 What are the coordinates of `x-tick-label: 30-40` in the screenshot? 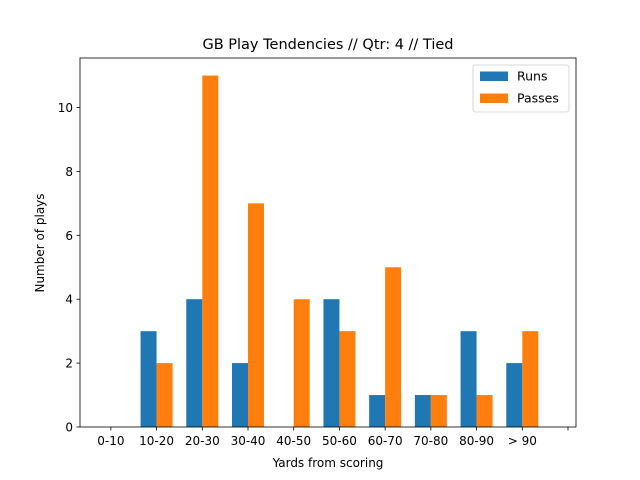 It's located at (248, 441).